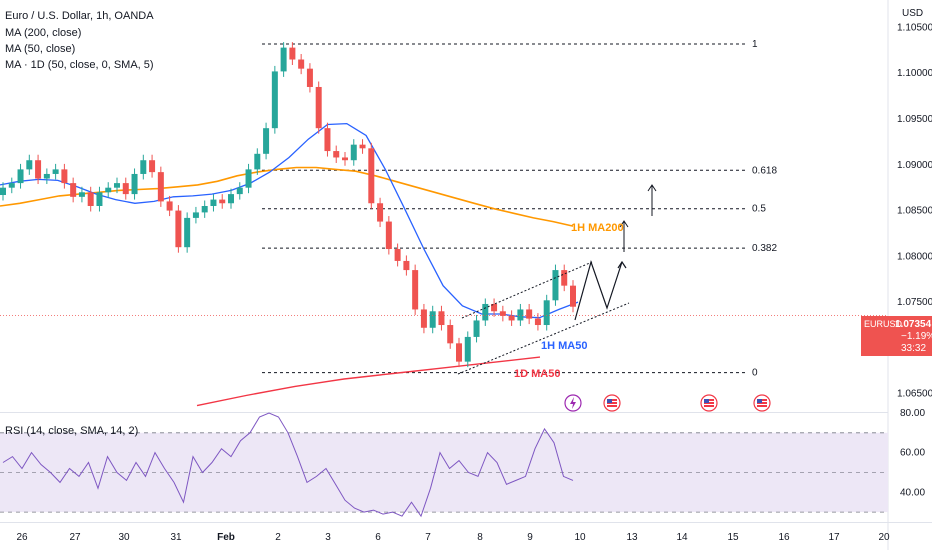 The image size is (932, 550). I want to click on price-tick-label: 1.09500, so click(914, 119).